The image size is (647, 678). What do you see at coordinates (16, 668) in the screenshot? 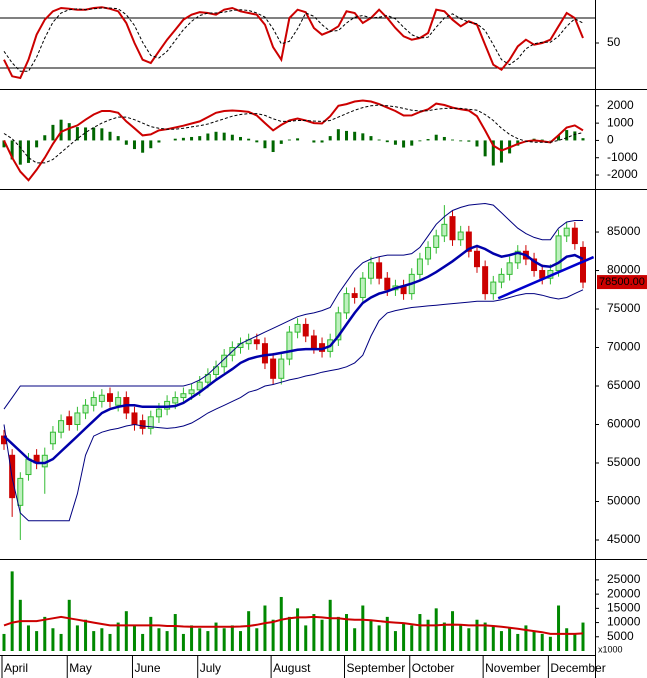
I see `x-tick-label: April` at bounding box center [16, 668].